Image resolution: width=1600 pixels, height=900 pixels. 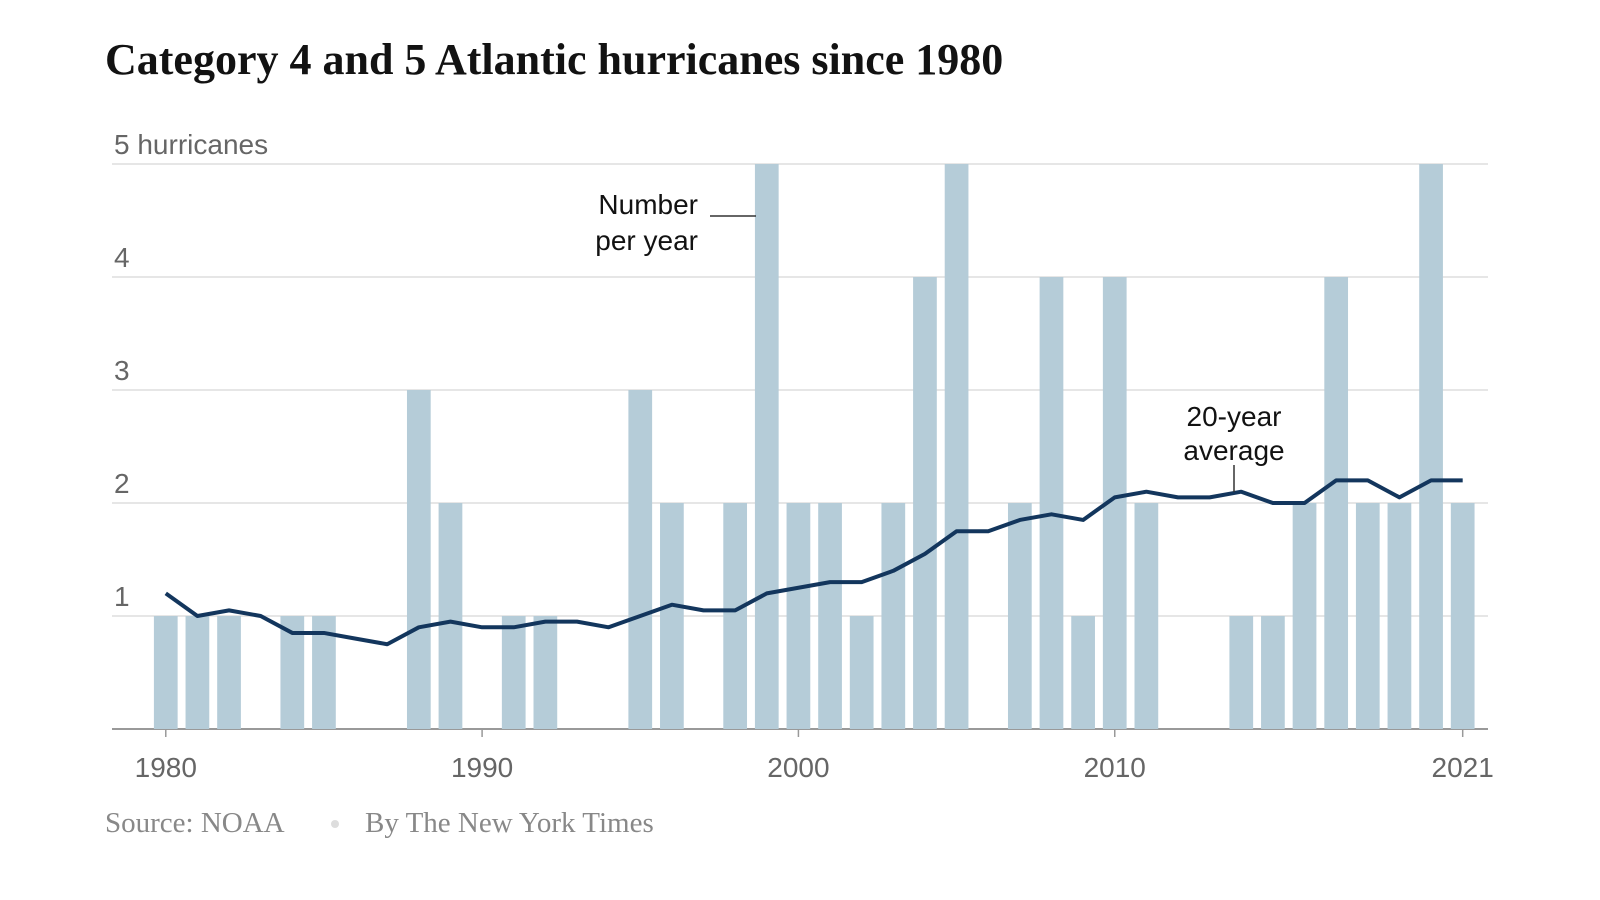 I want to click on x-tick-label: 2010, so click(x=1115, y=767).